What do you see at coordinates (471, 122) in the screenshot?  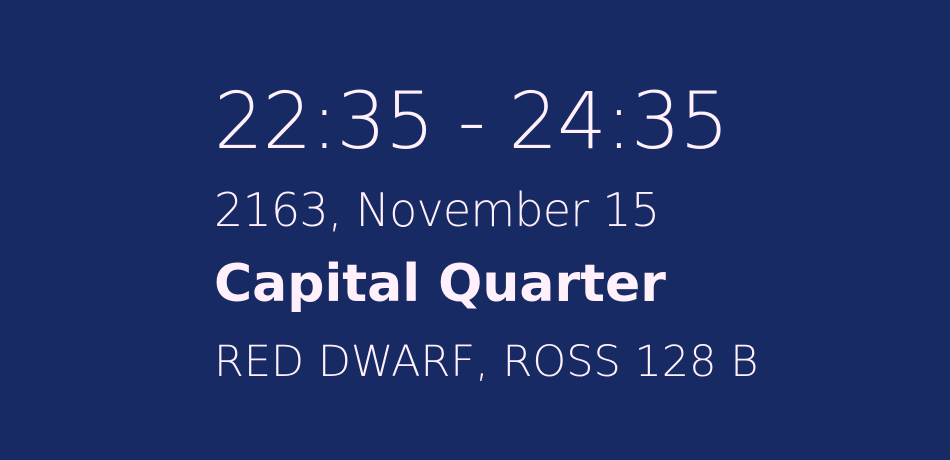 I see `event-time-range: 22:35 - 24:35` at bounding box center [471, 122].